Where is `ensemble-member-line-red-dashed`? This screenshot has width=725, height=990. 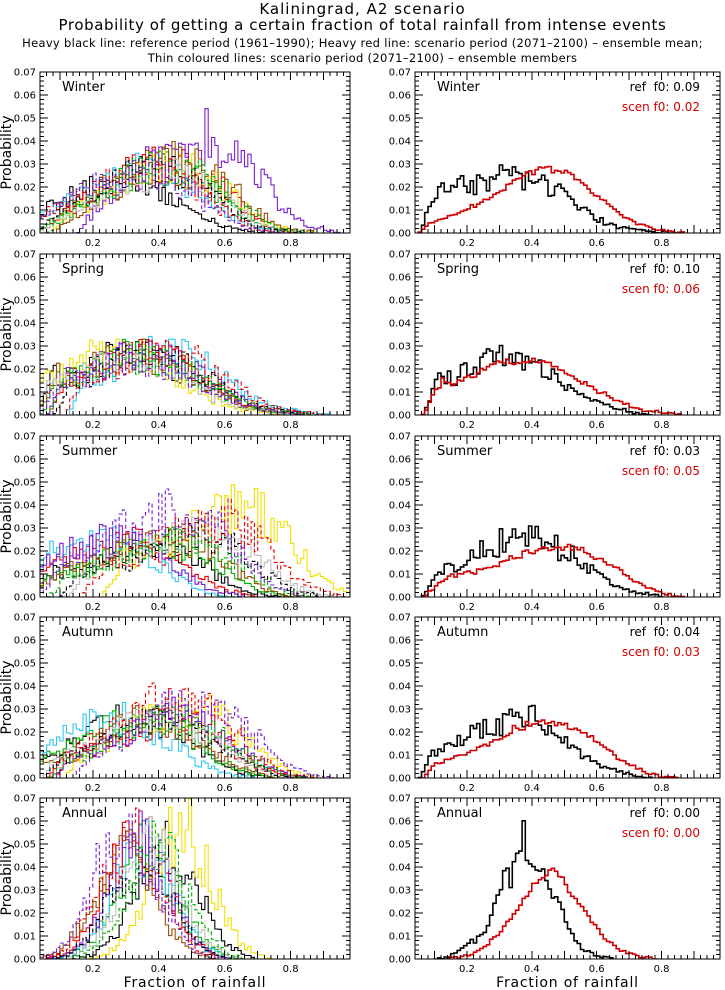 ensemble-member-line-red-dashed is located at coordinates (184, 730).